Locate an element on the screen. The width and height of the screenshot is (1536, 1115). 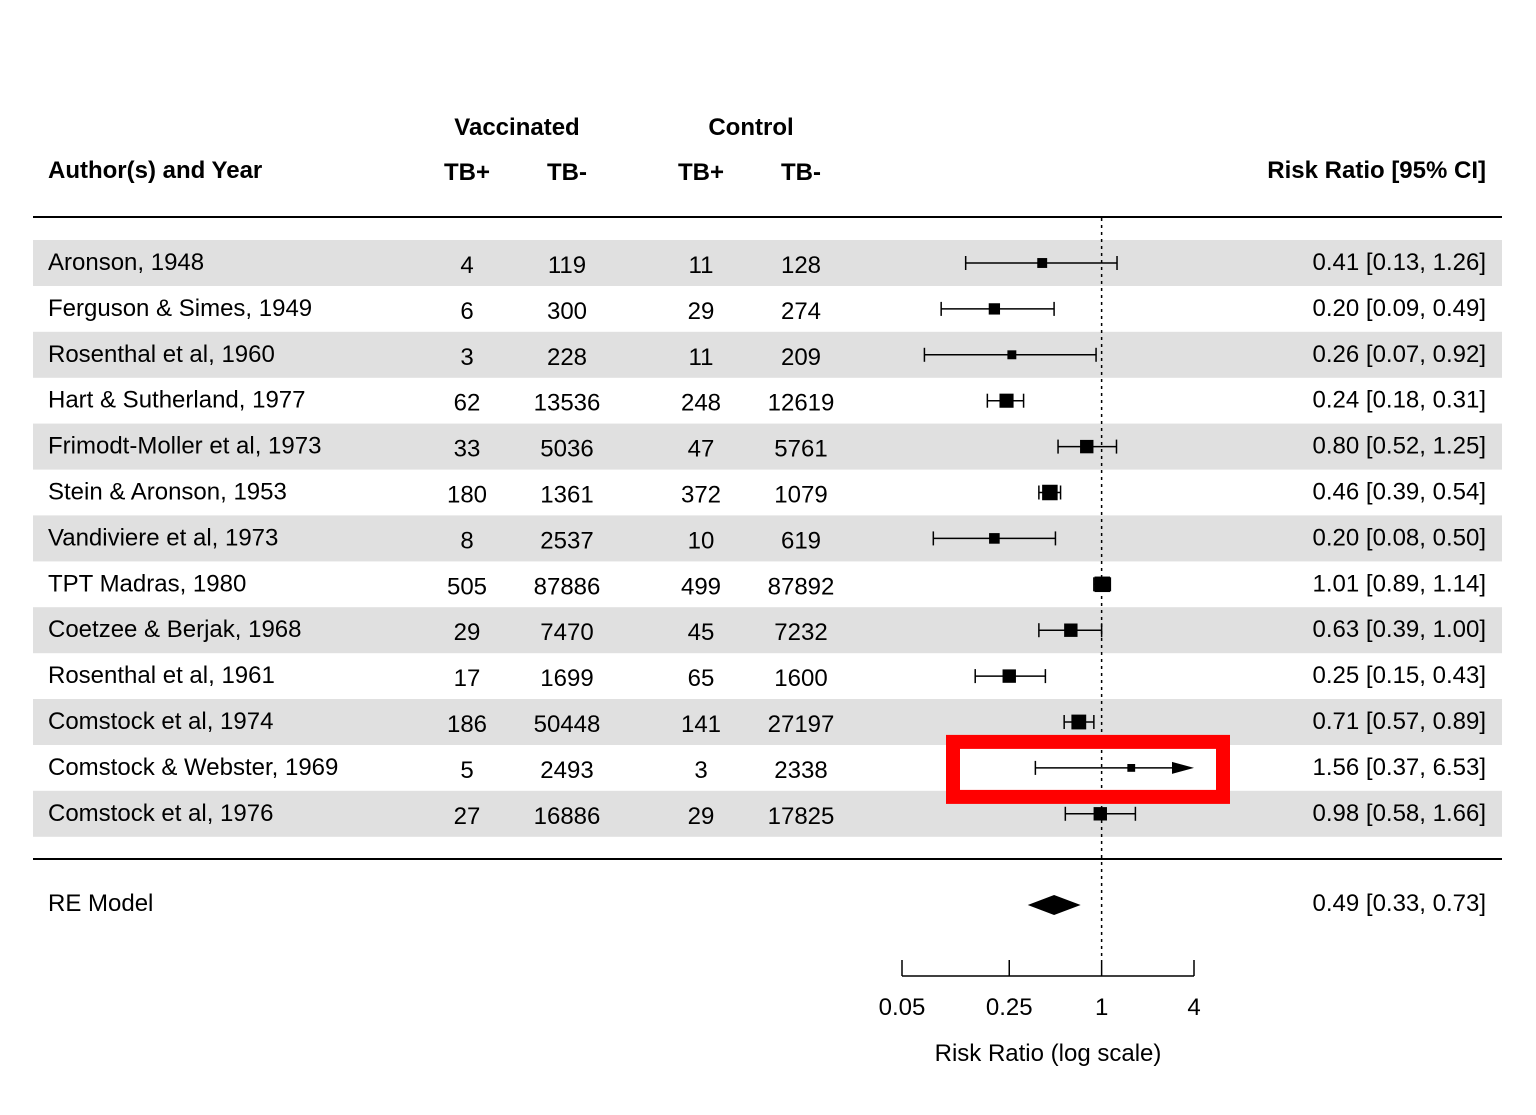
study-label: Coetzee & Berjak, 1968 is located at coordinates (175, 629).